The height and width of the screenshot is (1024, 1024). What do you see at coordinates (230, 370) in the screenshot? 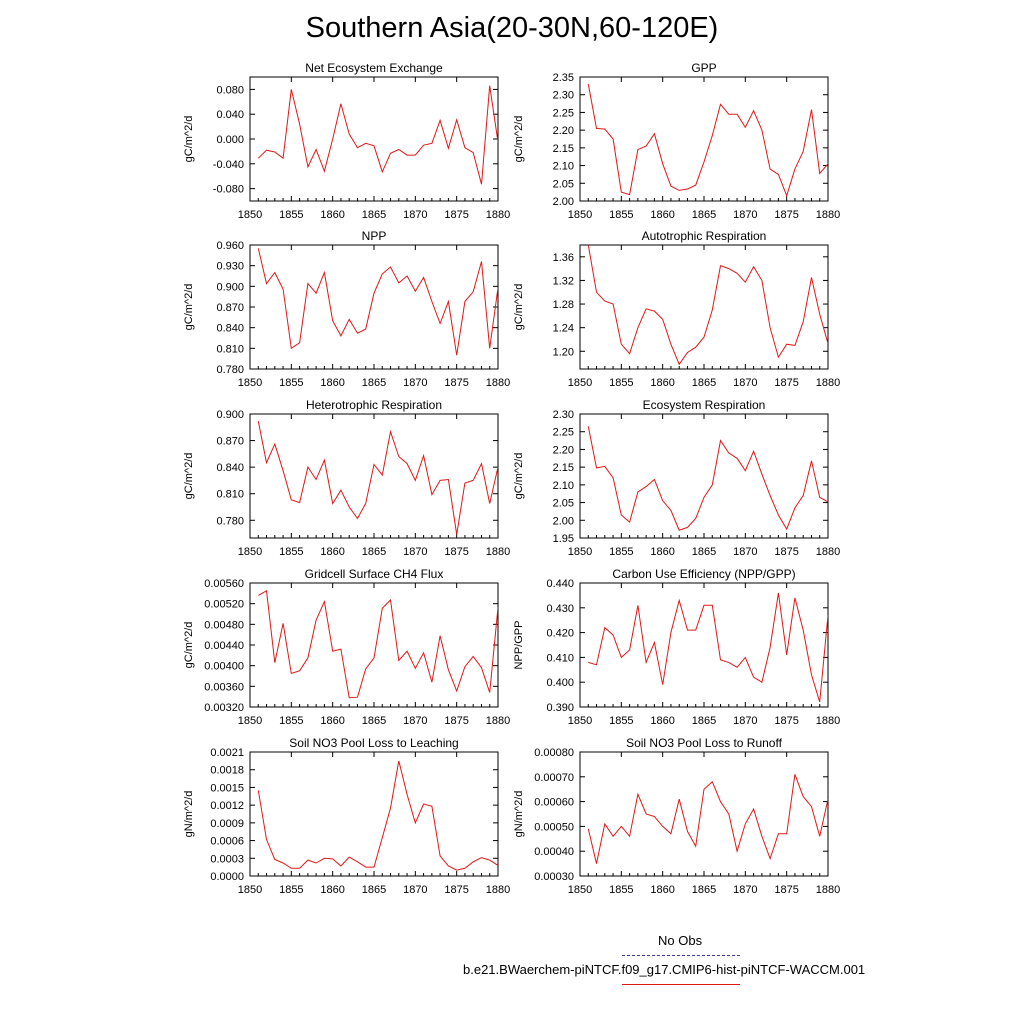
I see `y-tick-label: 0.780` at bounding box center [230, 370].